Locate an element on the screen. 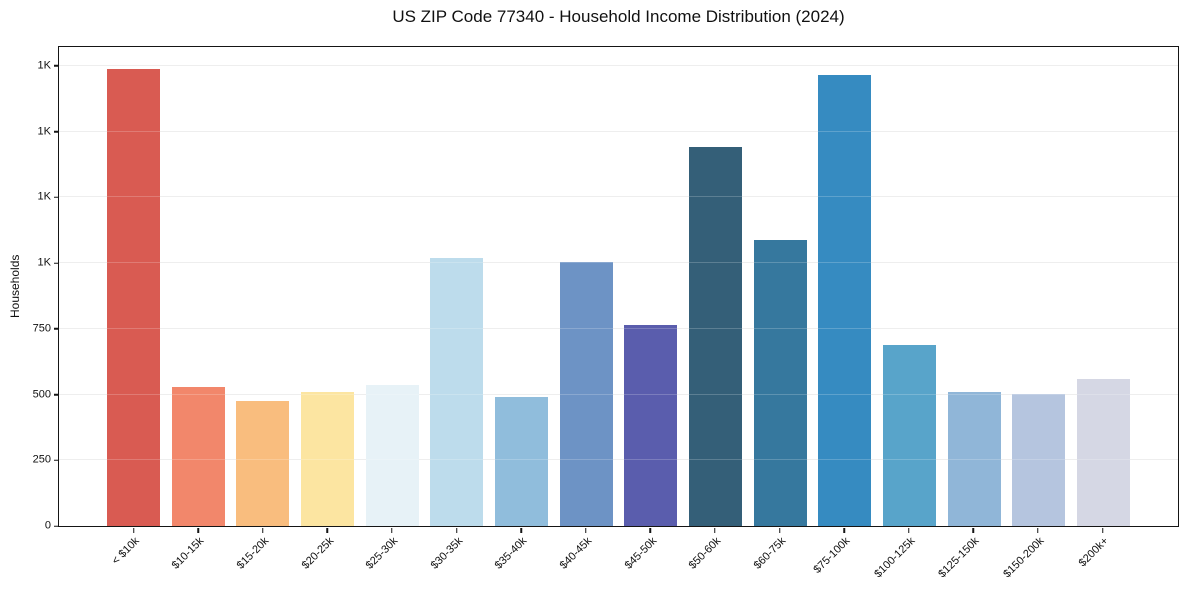 The height and width of the screenshot is (590, 1189). y-tick-label: 0 is located at coordinates (47, 525).